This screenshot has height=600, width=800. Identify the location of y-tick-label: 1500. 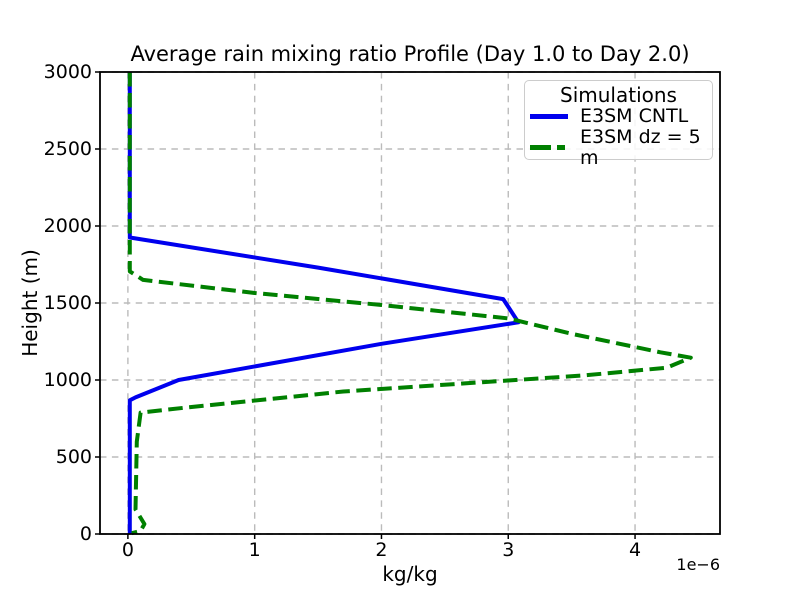
(67, 303).